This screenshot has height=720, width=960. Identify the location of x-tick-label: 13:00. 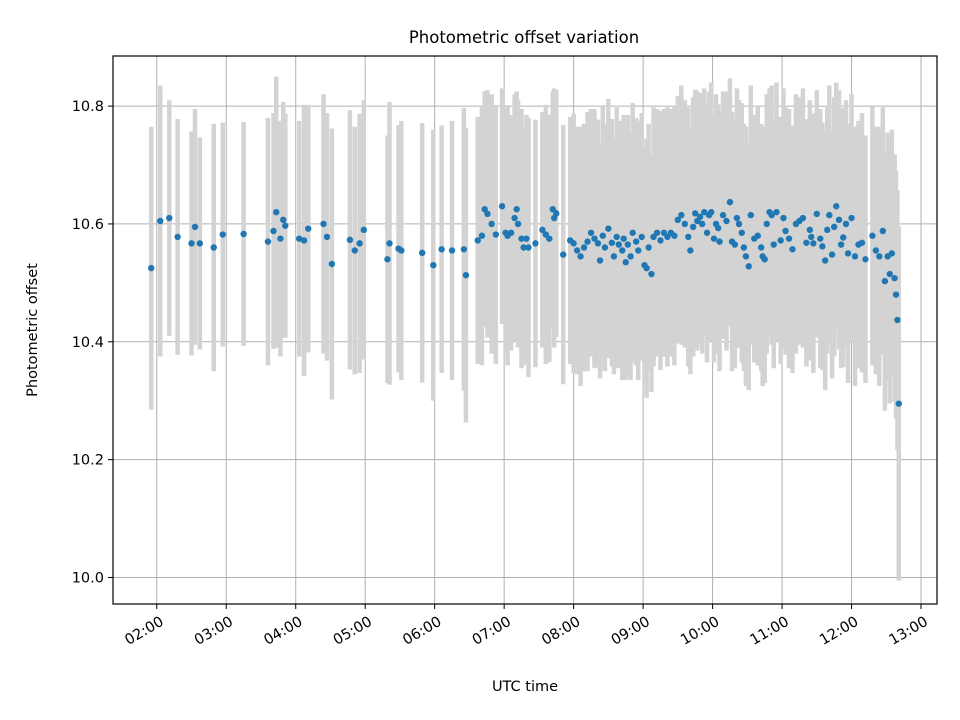
(909, 631).